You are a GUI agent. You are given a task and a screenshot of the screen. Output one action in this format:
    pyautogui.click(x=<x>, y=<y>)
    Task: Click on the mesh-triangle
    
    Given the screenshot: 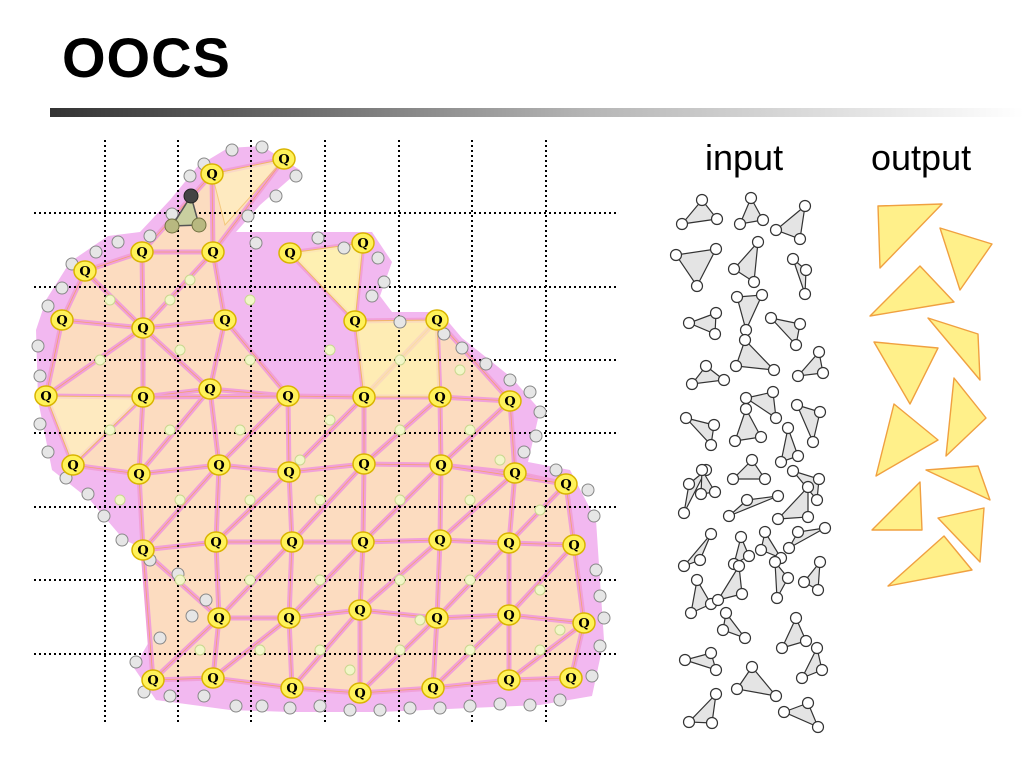 What is the action you would take?
    pyautogui.click(x=184, y=354)
    